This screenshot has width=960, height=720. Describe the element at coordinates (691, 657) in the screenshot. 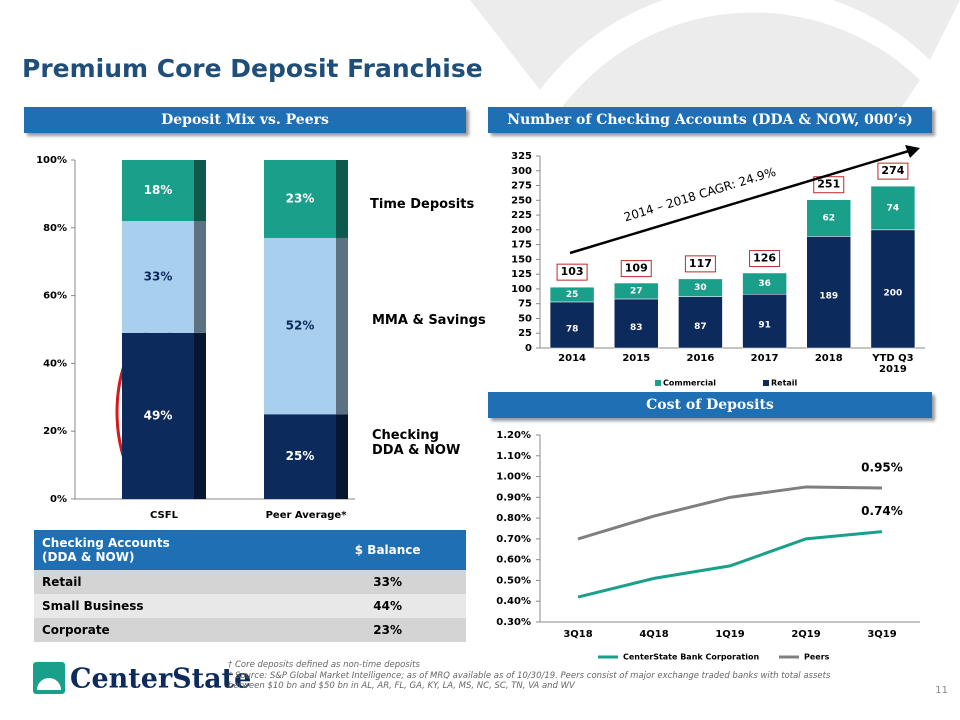

I see `legend-label: CenterState Bank Corporation` at that location.